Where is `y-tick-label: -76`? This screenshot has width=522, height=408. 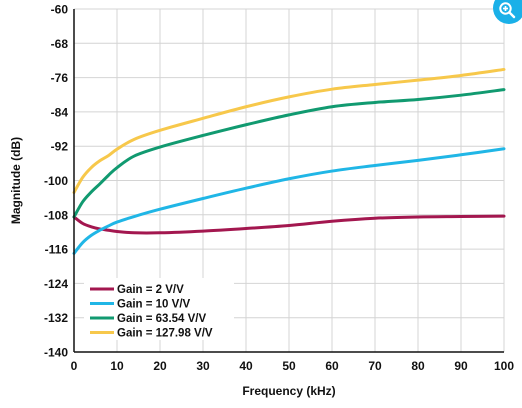 y-tick-label: -76 is located at coordinates (60, 78).